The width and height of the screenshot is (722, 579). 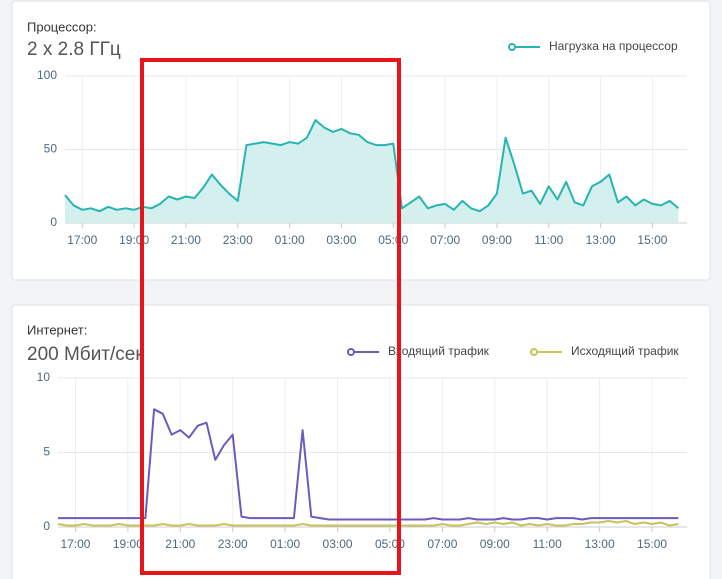 I want to click on y-tick-label: 10, so click(x=44, y=377).